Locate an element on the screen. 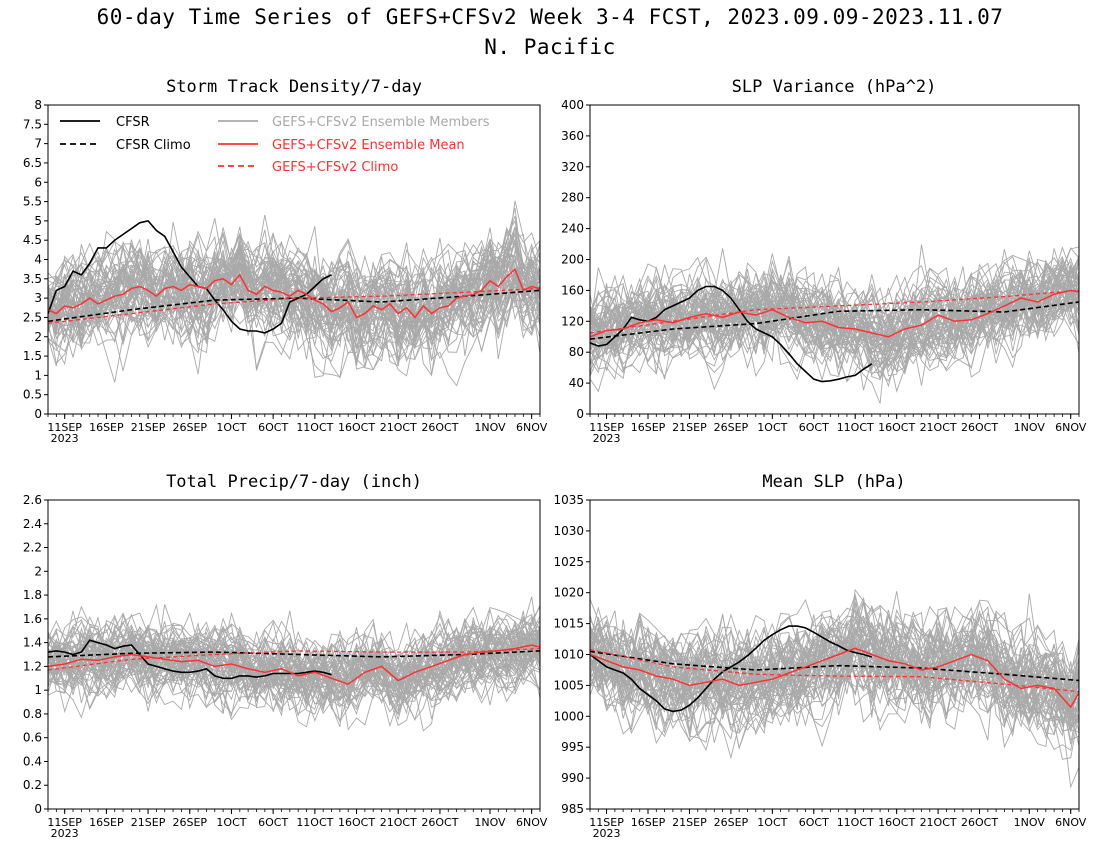 This screenshot has width=1100, height=850. y-tick-label: 0.4 is located at coordinates (32, 761).